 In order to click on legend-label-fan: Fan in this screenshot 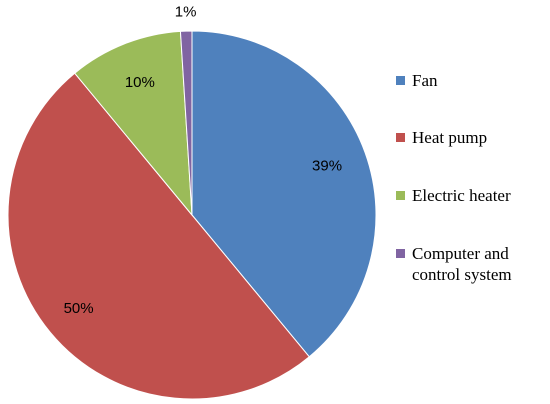, I will do `click(425, 80)`.